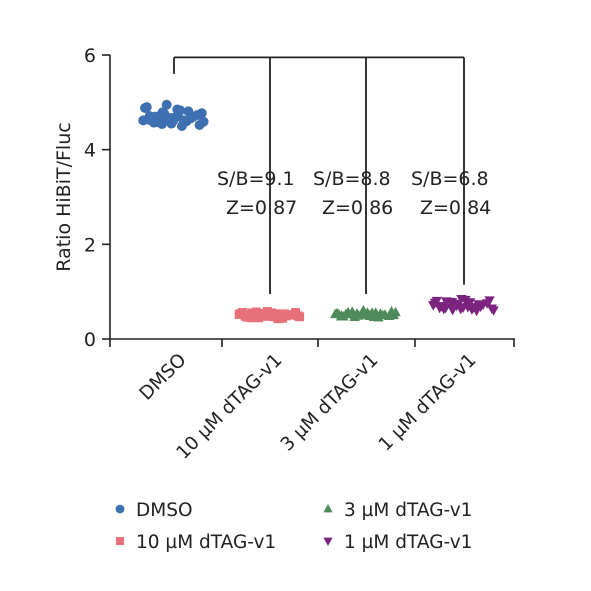  What do you see at coordinates (256, 179) in the screenshot?
I see `annotation-sb-10-um-dtag-v1: S/B=9.1` at bounding box center [256, 179].